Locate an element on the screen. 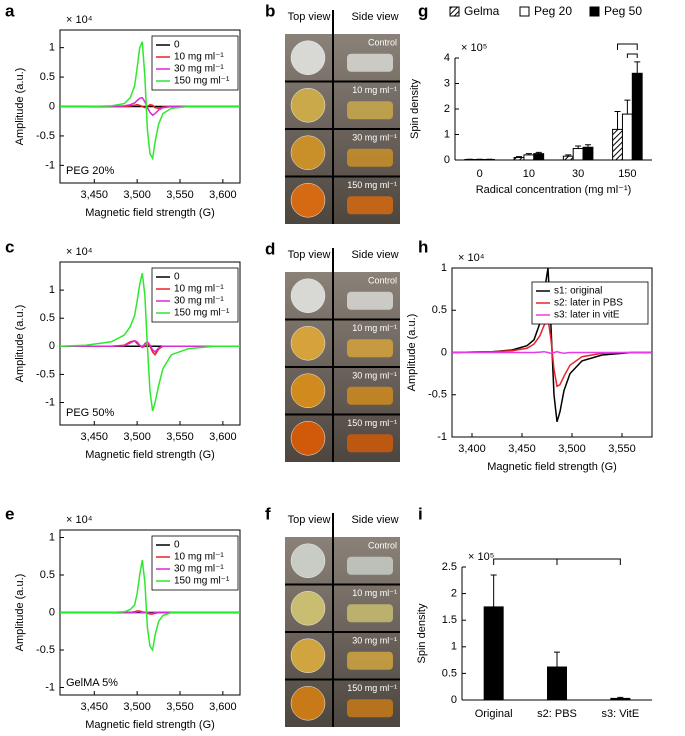 The height and width of the screenshot is (736, 685). x-tick-label: 150 is located at coordinates (627, 174).